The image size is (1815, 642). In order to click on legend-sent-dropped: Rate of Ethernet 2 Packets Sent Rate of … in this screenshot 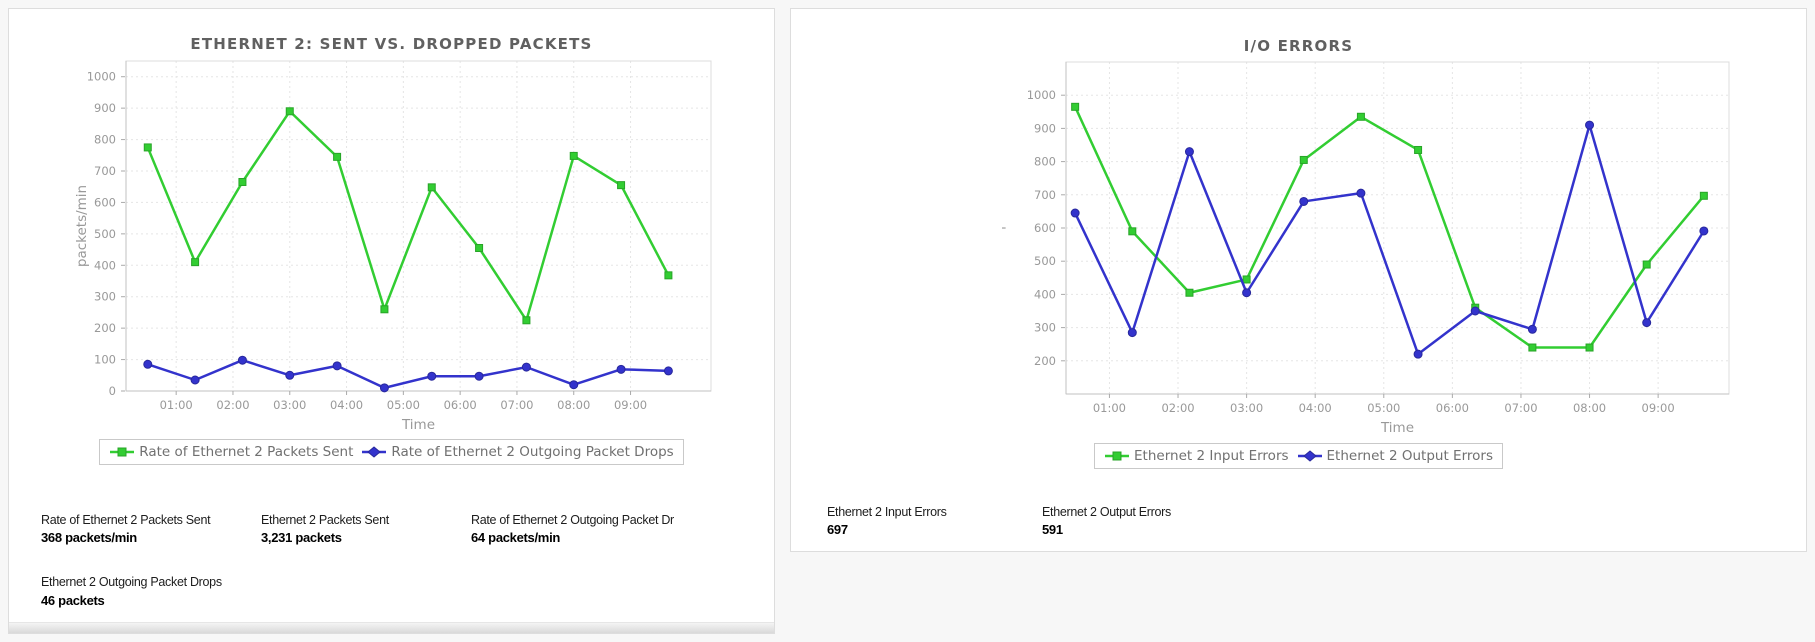, I will do `click(391, 452)`.